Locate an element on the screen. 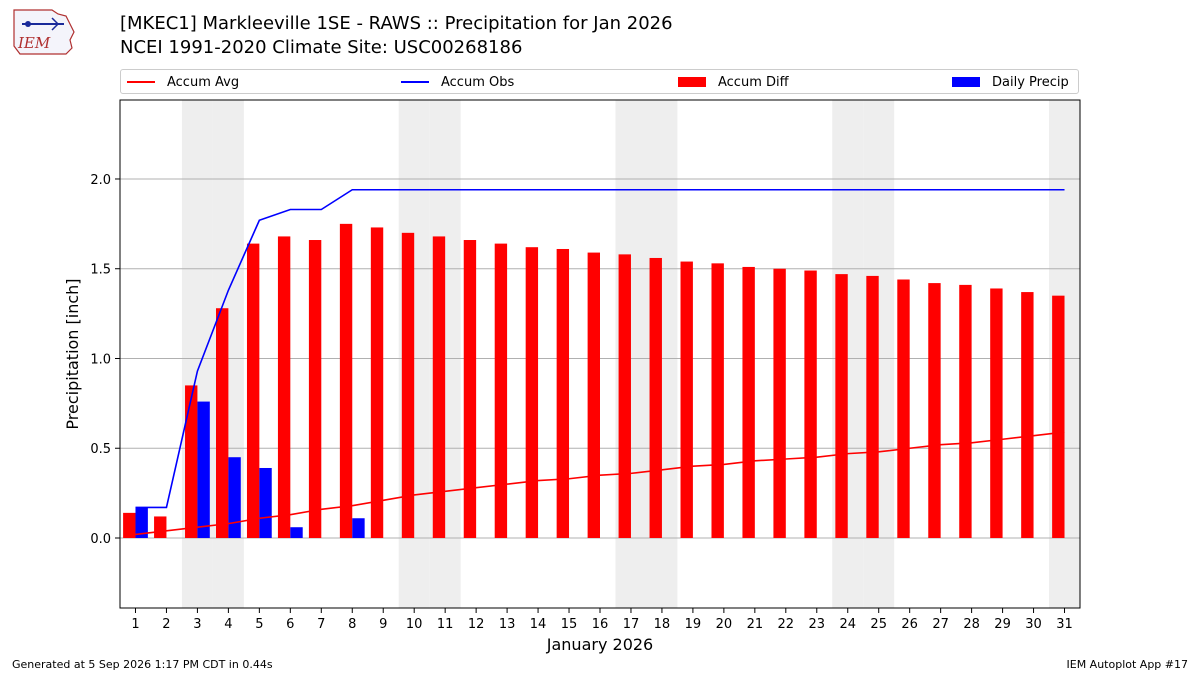 The height and width of the screenshot is (675, 1200). x-tick-label: 3 is located at coordinates (197, 624).